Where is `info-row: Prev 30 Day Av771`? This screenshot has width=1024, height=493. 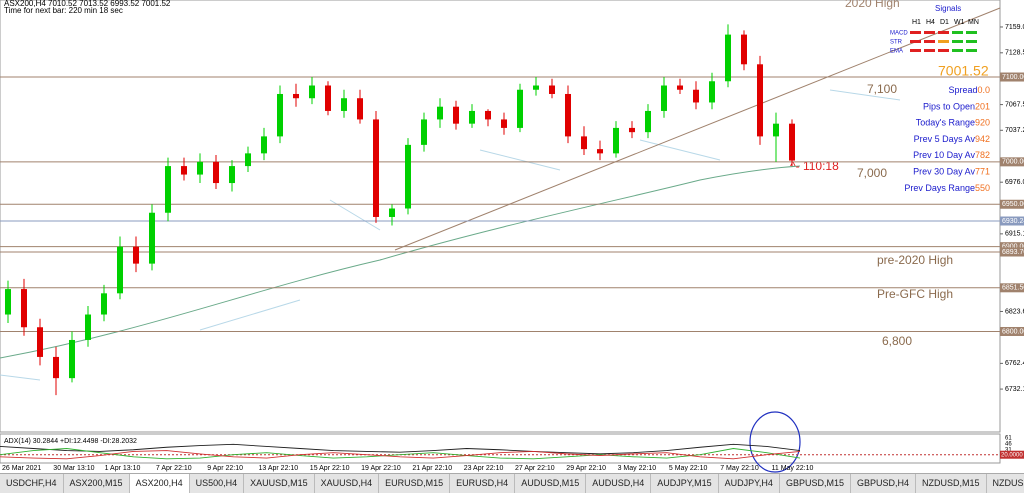
info-row: Prev 30 Day Av771 is located at coordinates (951, 172).